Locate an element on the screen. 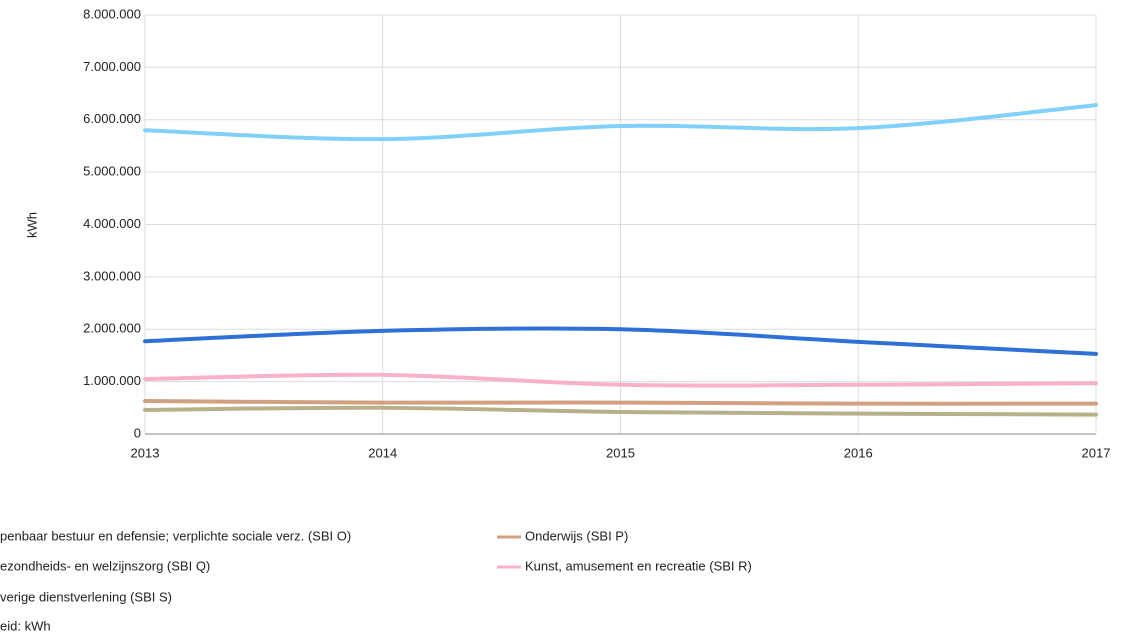 The width and height of the screenshot is (1124, 639). y-tick-label: 5.000.000 is located at coordinates (112, 171).